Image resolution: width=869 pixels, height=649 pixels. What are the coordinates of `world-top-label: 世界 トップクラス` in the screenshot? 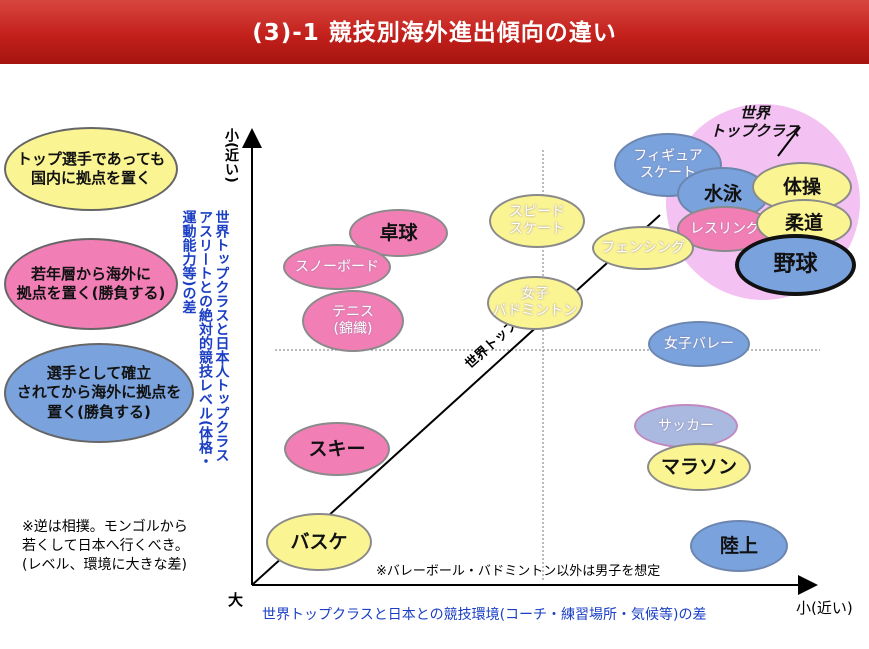 It's located at (755, 122).